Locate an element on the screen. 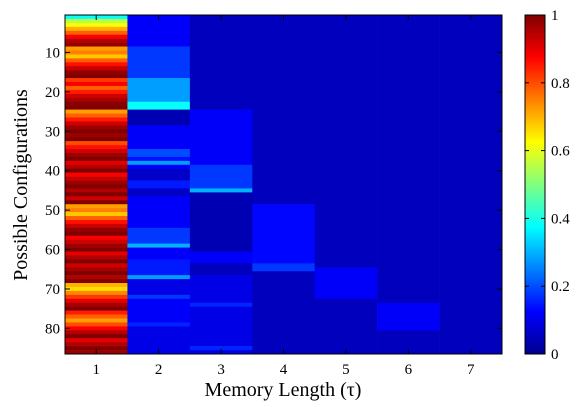 The height and width of the screenshot is (407, 579). y-tick-label: 40 is located at coordinates (52, 172).